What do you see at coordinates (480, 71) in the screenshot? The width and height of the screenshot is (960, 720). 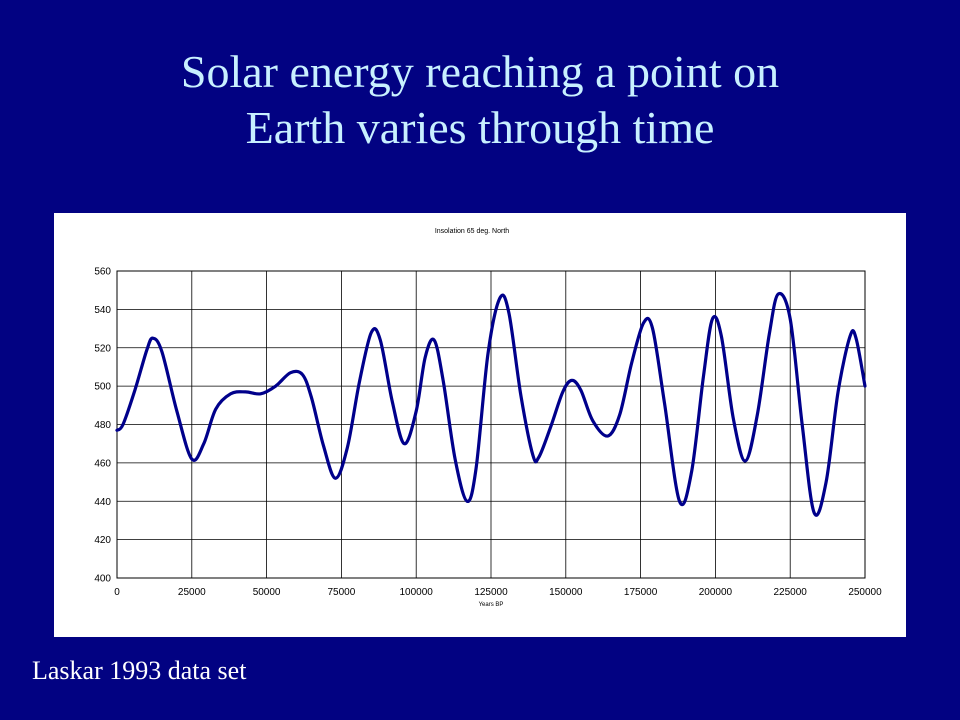 I see `slide-title-line-1: Solar energy reaching a point on` at bounding box center [480, 71].